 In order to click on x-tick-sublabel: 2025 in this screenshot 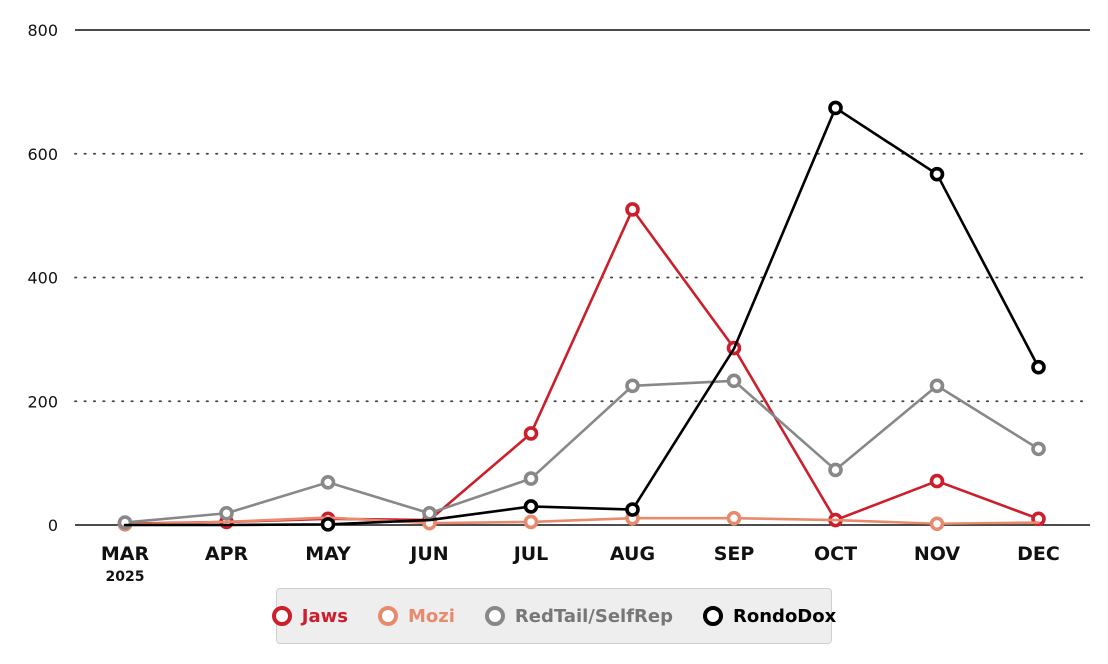, I will do `click(125, 577)`.